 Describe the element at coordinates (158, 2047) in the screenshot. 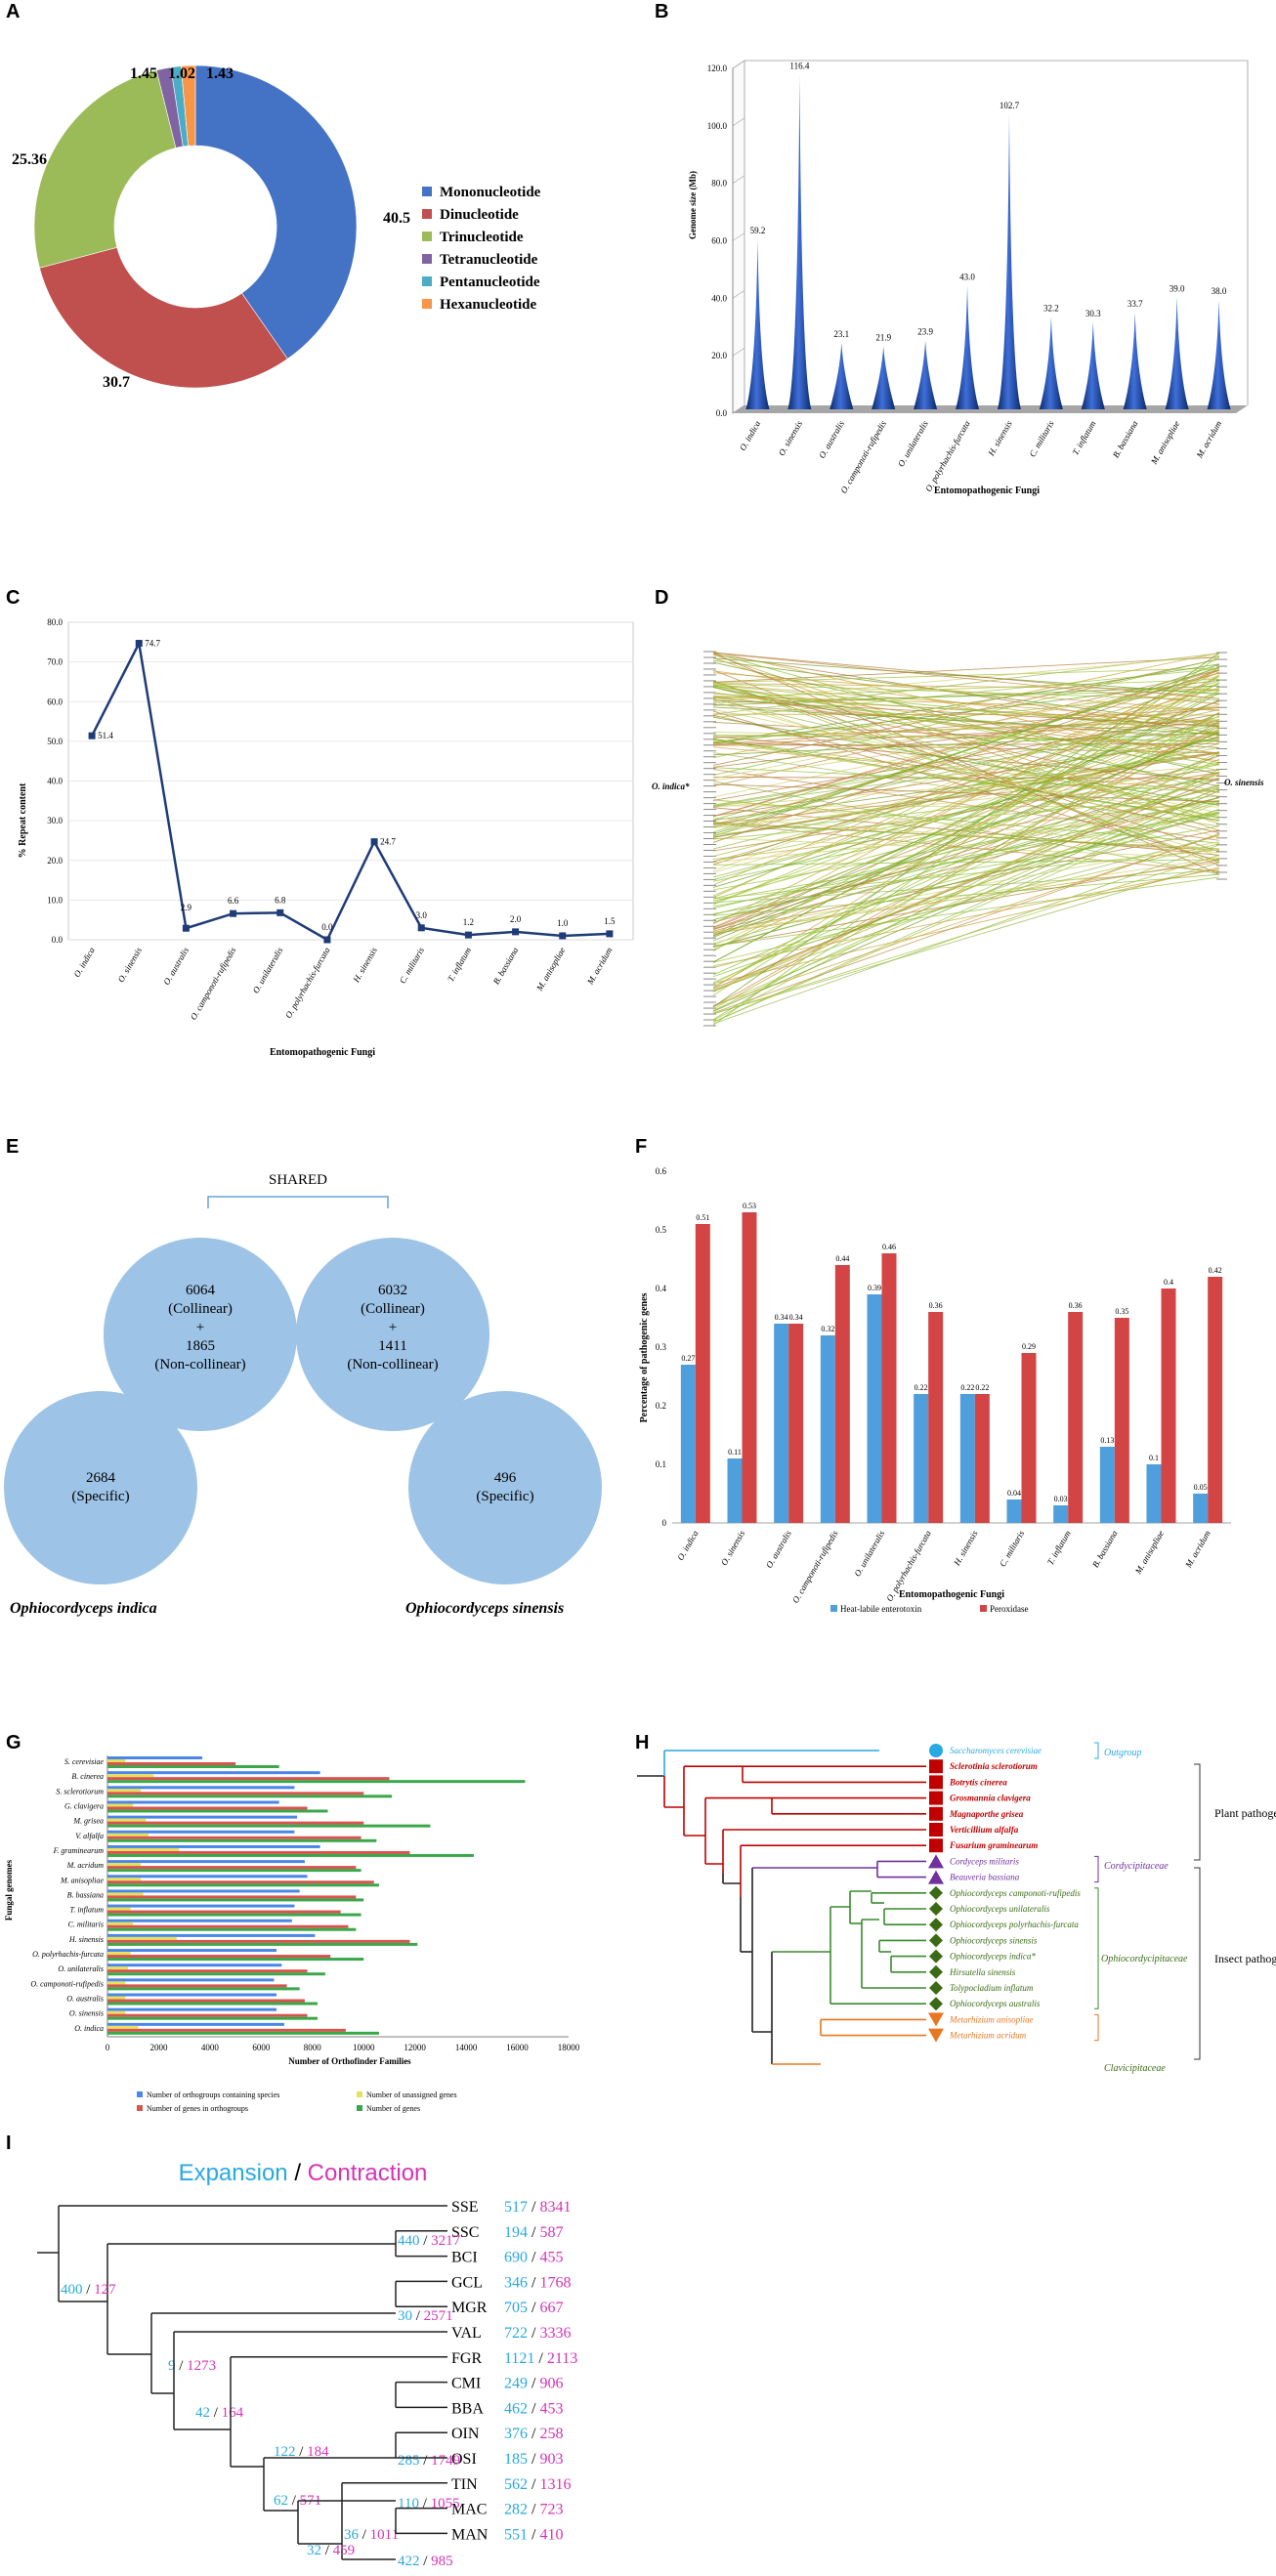

I see `x-tick-label: 2000` at that location.